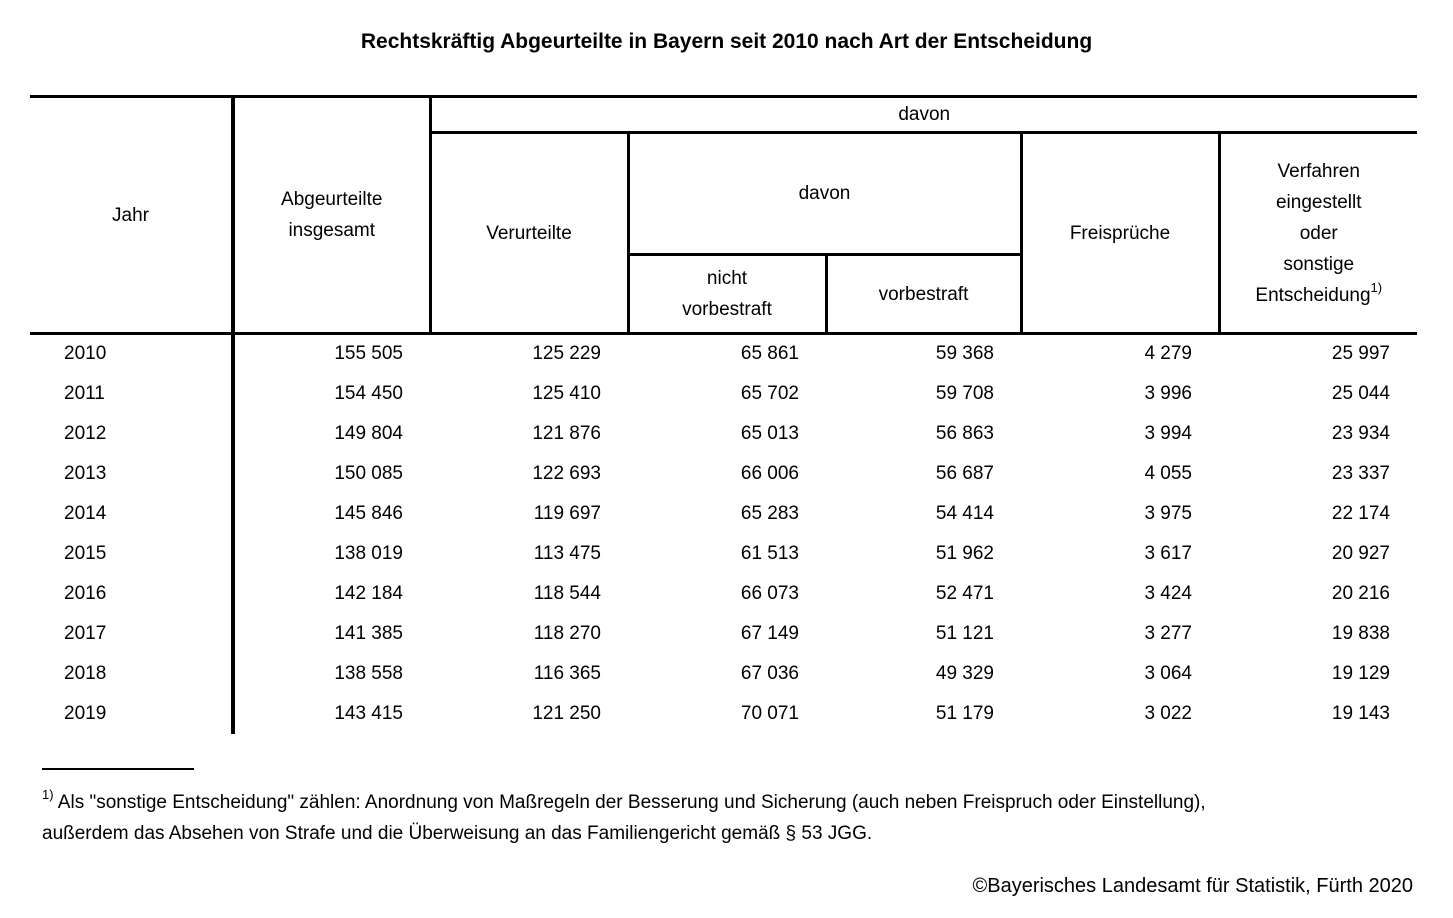  Describe the element at coordinates (1168, 633) in the screenshot. I see `value-cell: 3 277` at that location.